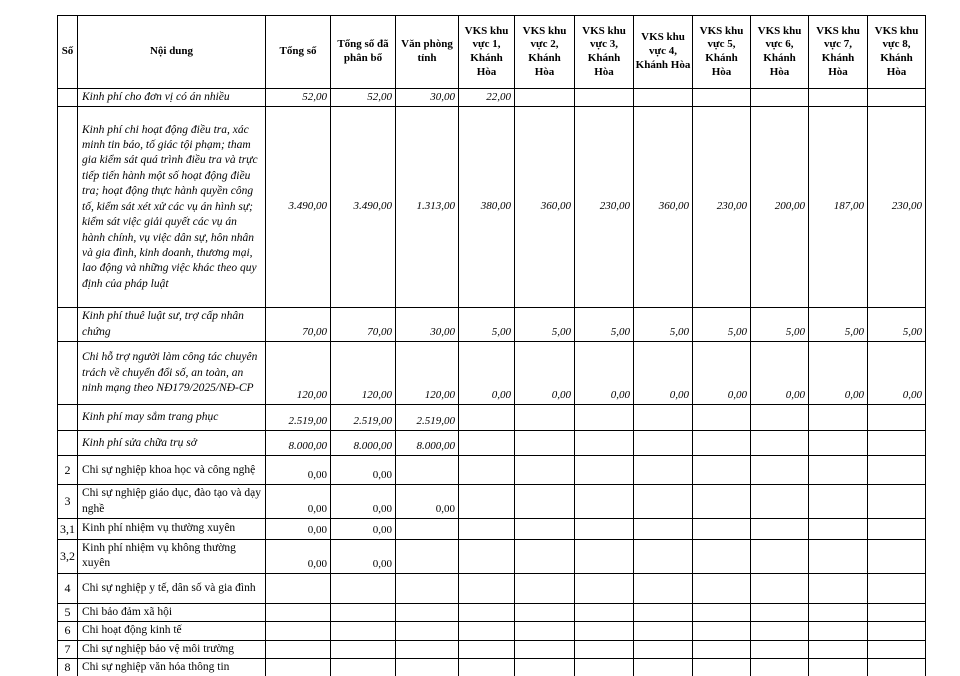  I want to click on column-header-vks-khu-vuc-5: VKS khu vực 5, Khánh Hòa, so click(721, 52).